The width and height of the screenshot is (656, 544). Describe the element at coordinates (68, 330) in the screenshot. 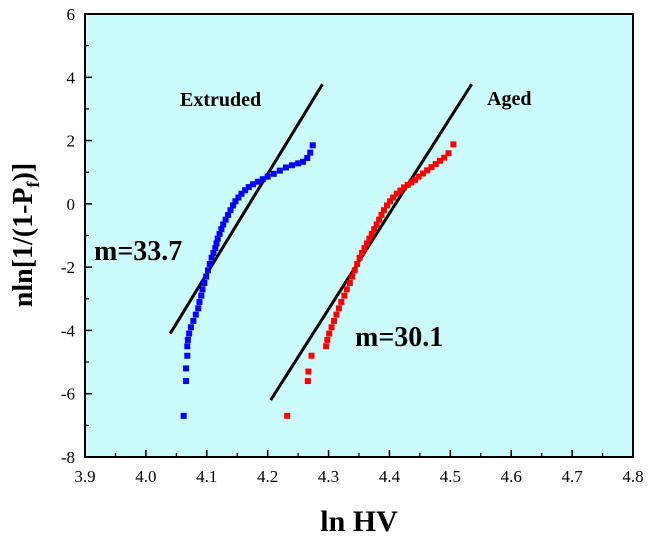

I see `y-tick-label: -4` at that location.